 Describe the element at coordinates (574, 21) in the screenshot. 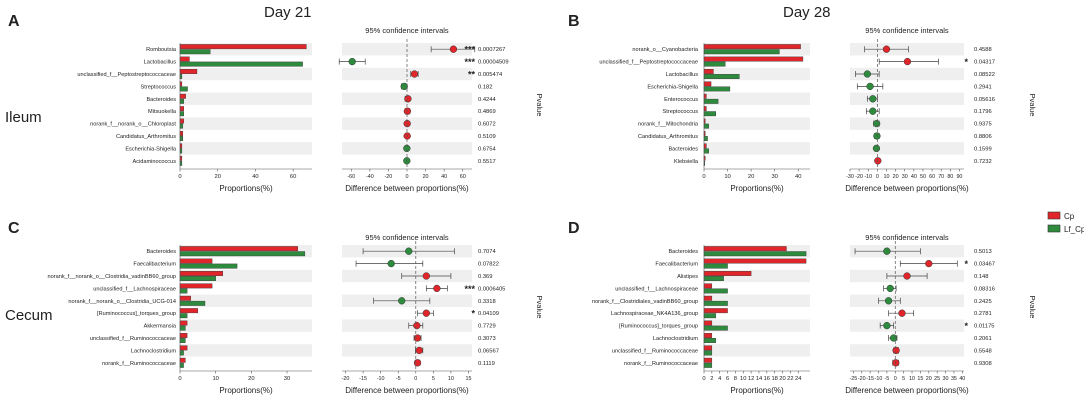

I see `panel-letter: B` at that location.